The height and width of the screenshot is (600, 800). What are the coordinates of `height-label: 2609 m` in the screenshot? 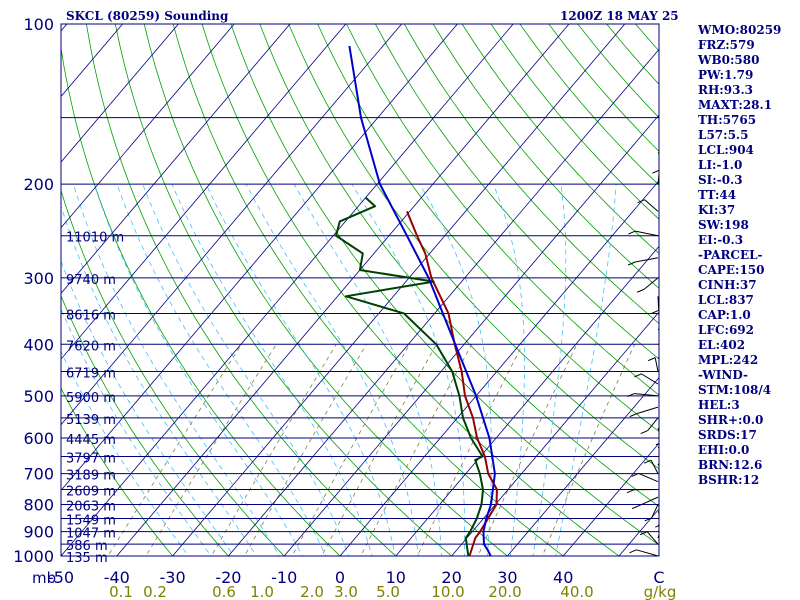 It's located at (91, 492).